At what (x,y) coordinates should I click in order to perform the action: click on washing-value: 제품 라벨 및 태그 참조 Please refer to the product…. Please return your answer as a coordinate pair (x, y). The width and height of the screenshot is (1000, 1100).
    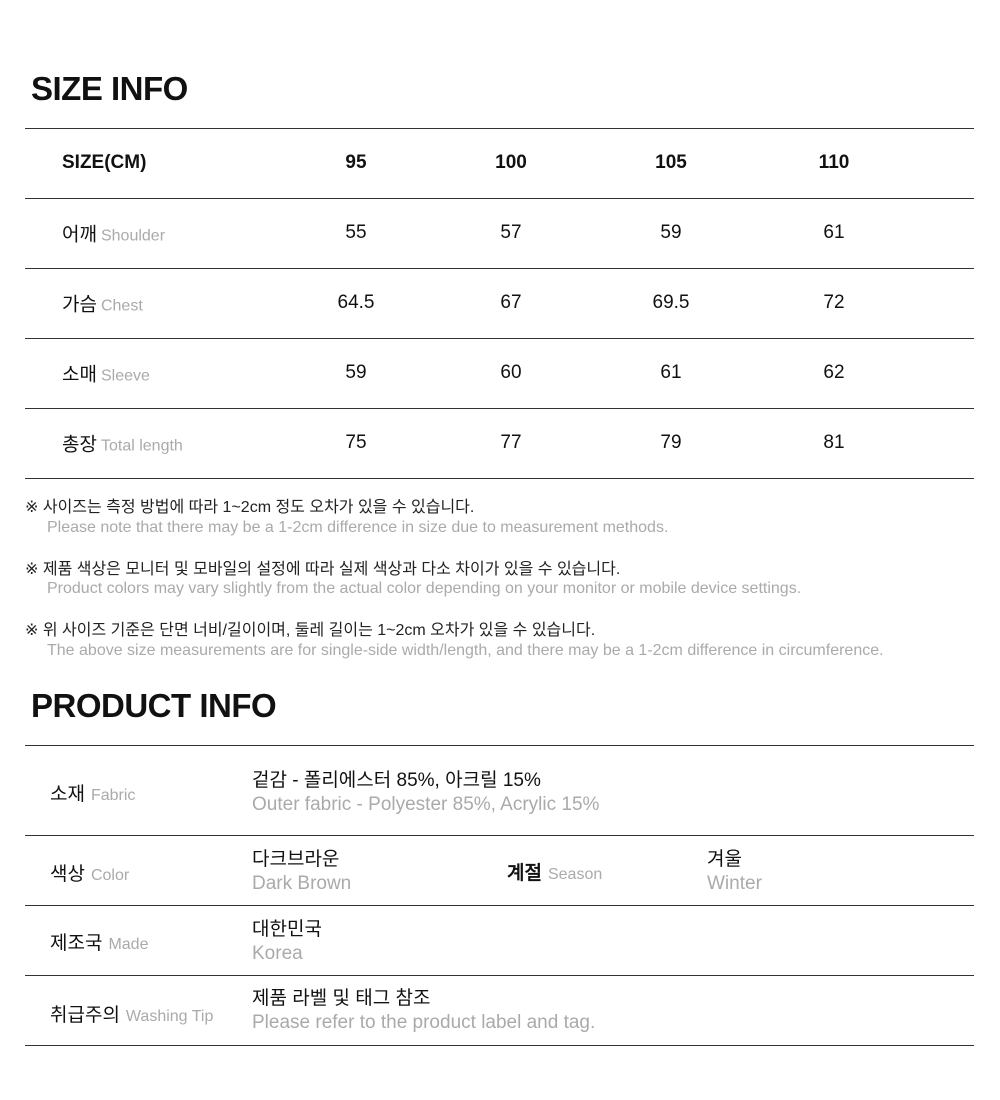
    Looking at the image, I should click on (424, 1010).